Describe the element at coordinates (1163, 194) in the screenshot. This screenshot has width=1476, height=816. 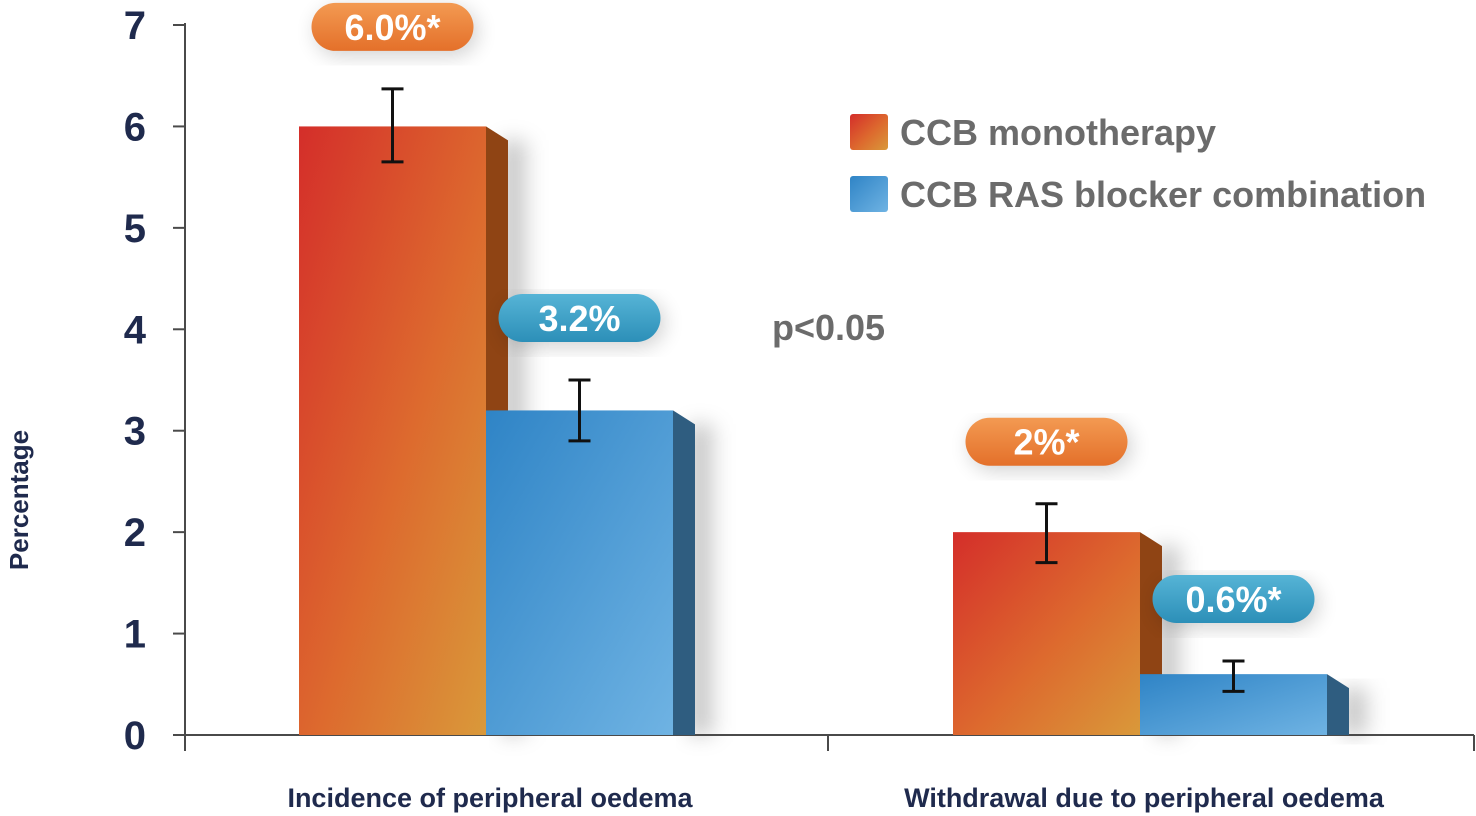
I see `legend-label-ccb-ras-blocker-combination: CCB RAS blocker combination` at that location.